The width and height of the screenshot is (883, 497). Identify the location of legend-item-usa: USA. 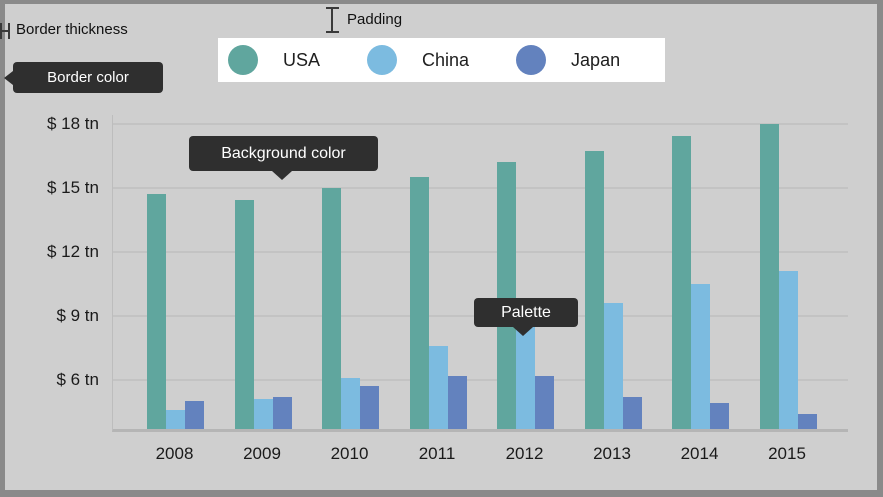
(274, 60).